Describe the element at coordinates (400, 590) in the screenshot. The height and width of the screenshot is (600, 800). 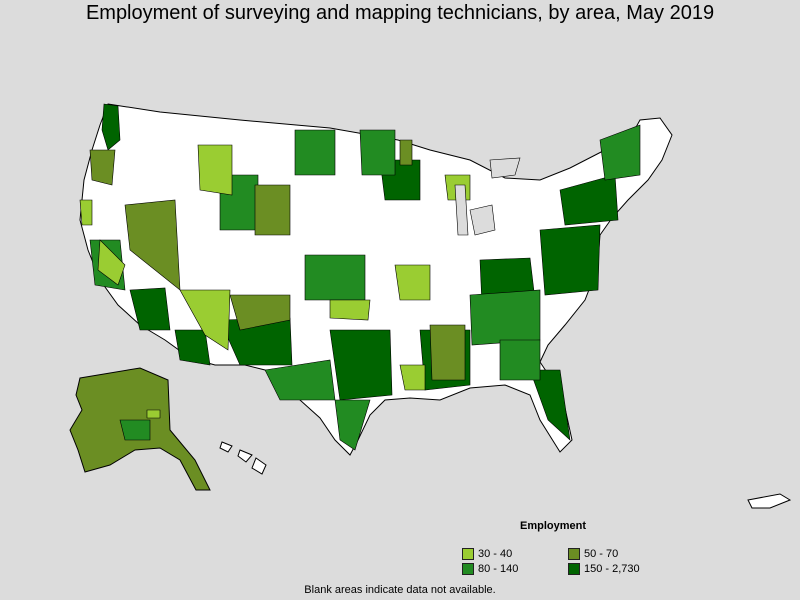
I see `footnote: Blank areas indicate data not available.` at that location.